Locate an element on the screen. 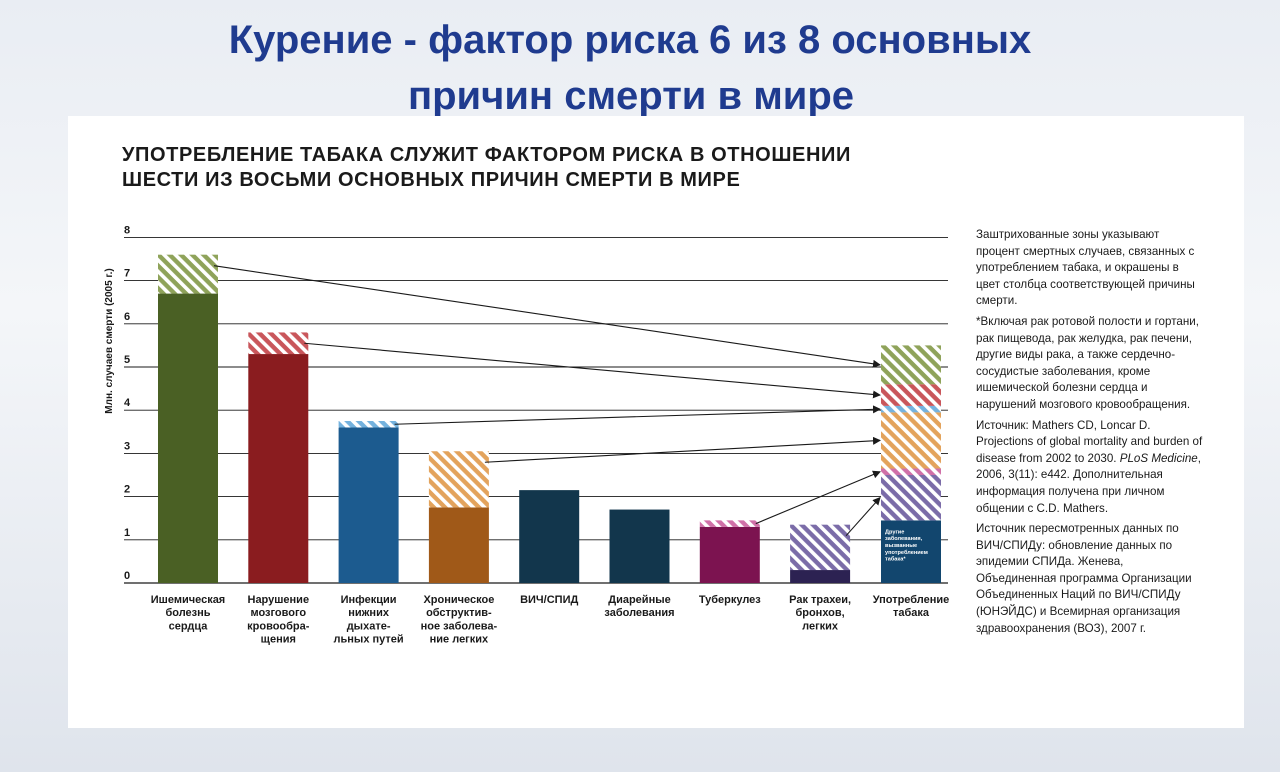  tobacco-bar-other-label-line: заболевания, is located at coordinates (904, 538).